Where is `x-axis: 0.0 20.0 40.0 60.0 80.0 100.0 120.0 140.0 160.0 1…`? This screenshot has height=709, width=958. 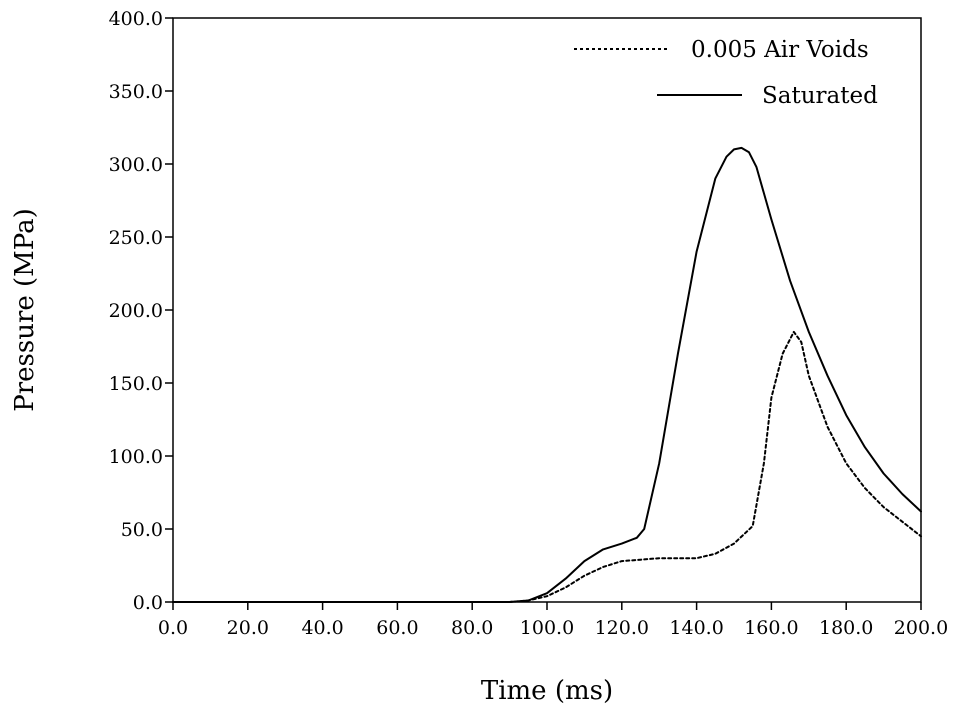
x-axis: 0.0 20.0 40.0 60.0 80.0 100.0 120.0 140.0 160.0 1… is located at coordinates (553, 620).